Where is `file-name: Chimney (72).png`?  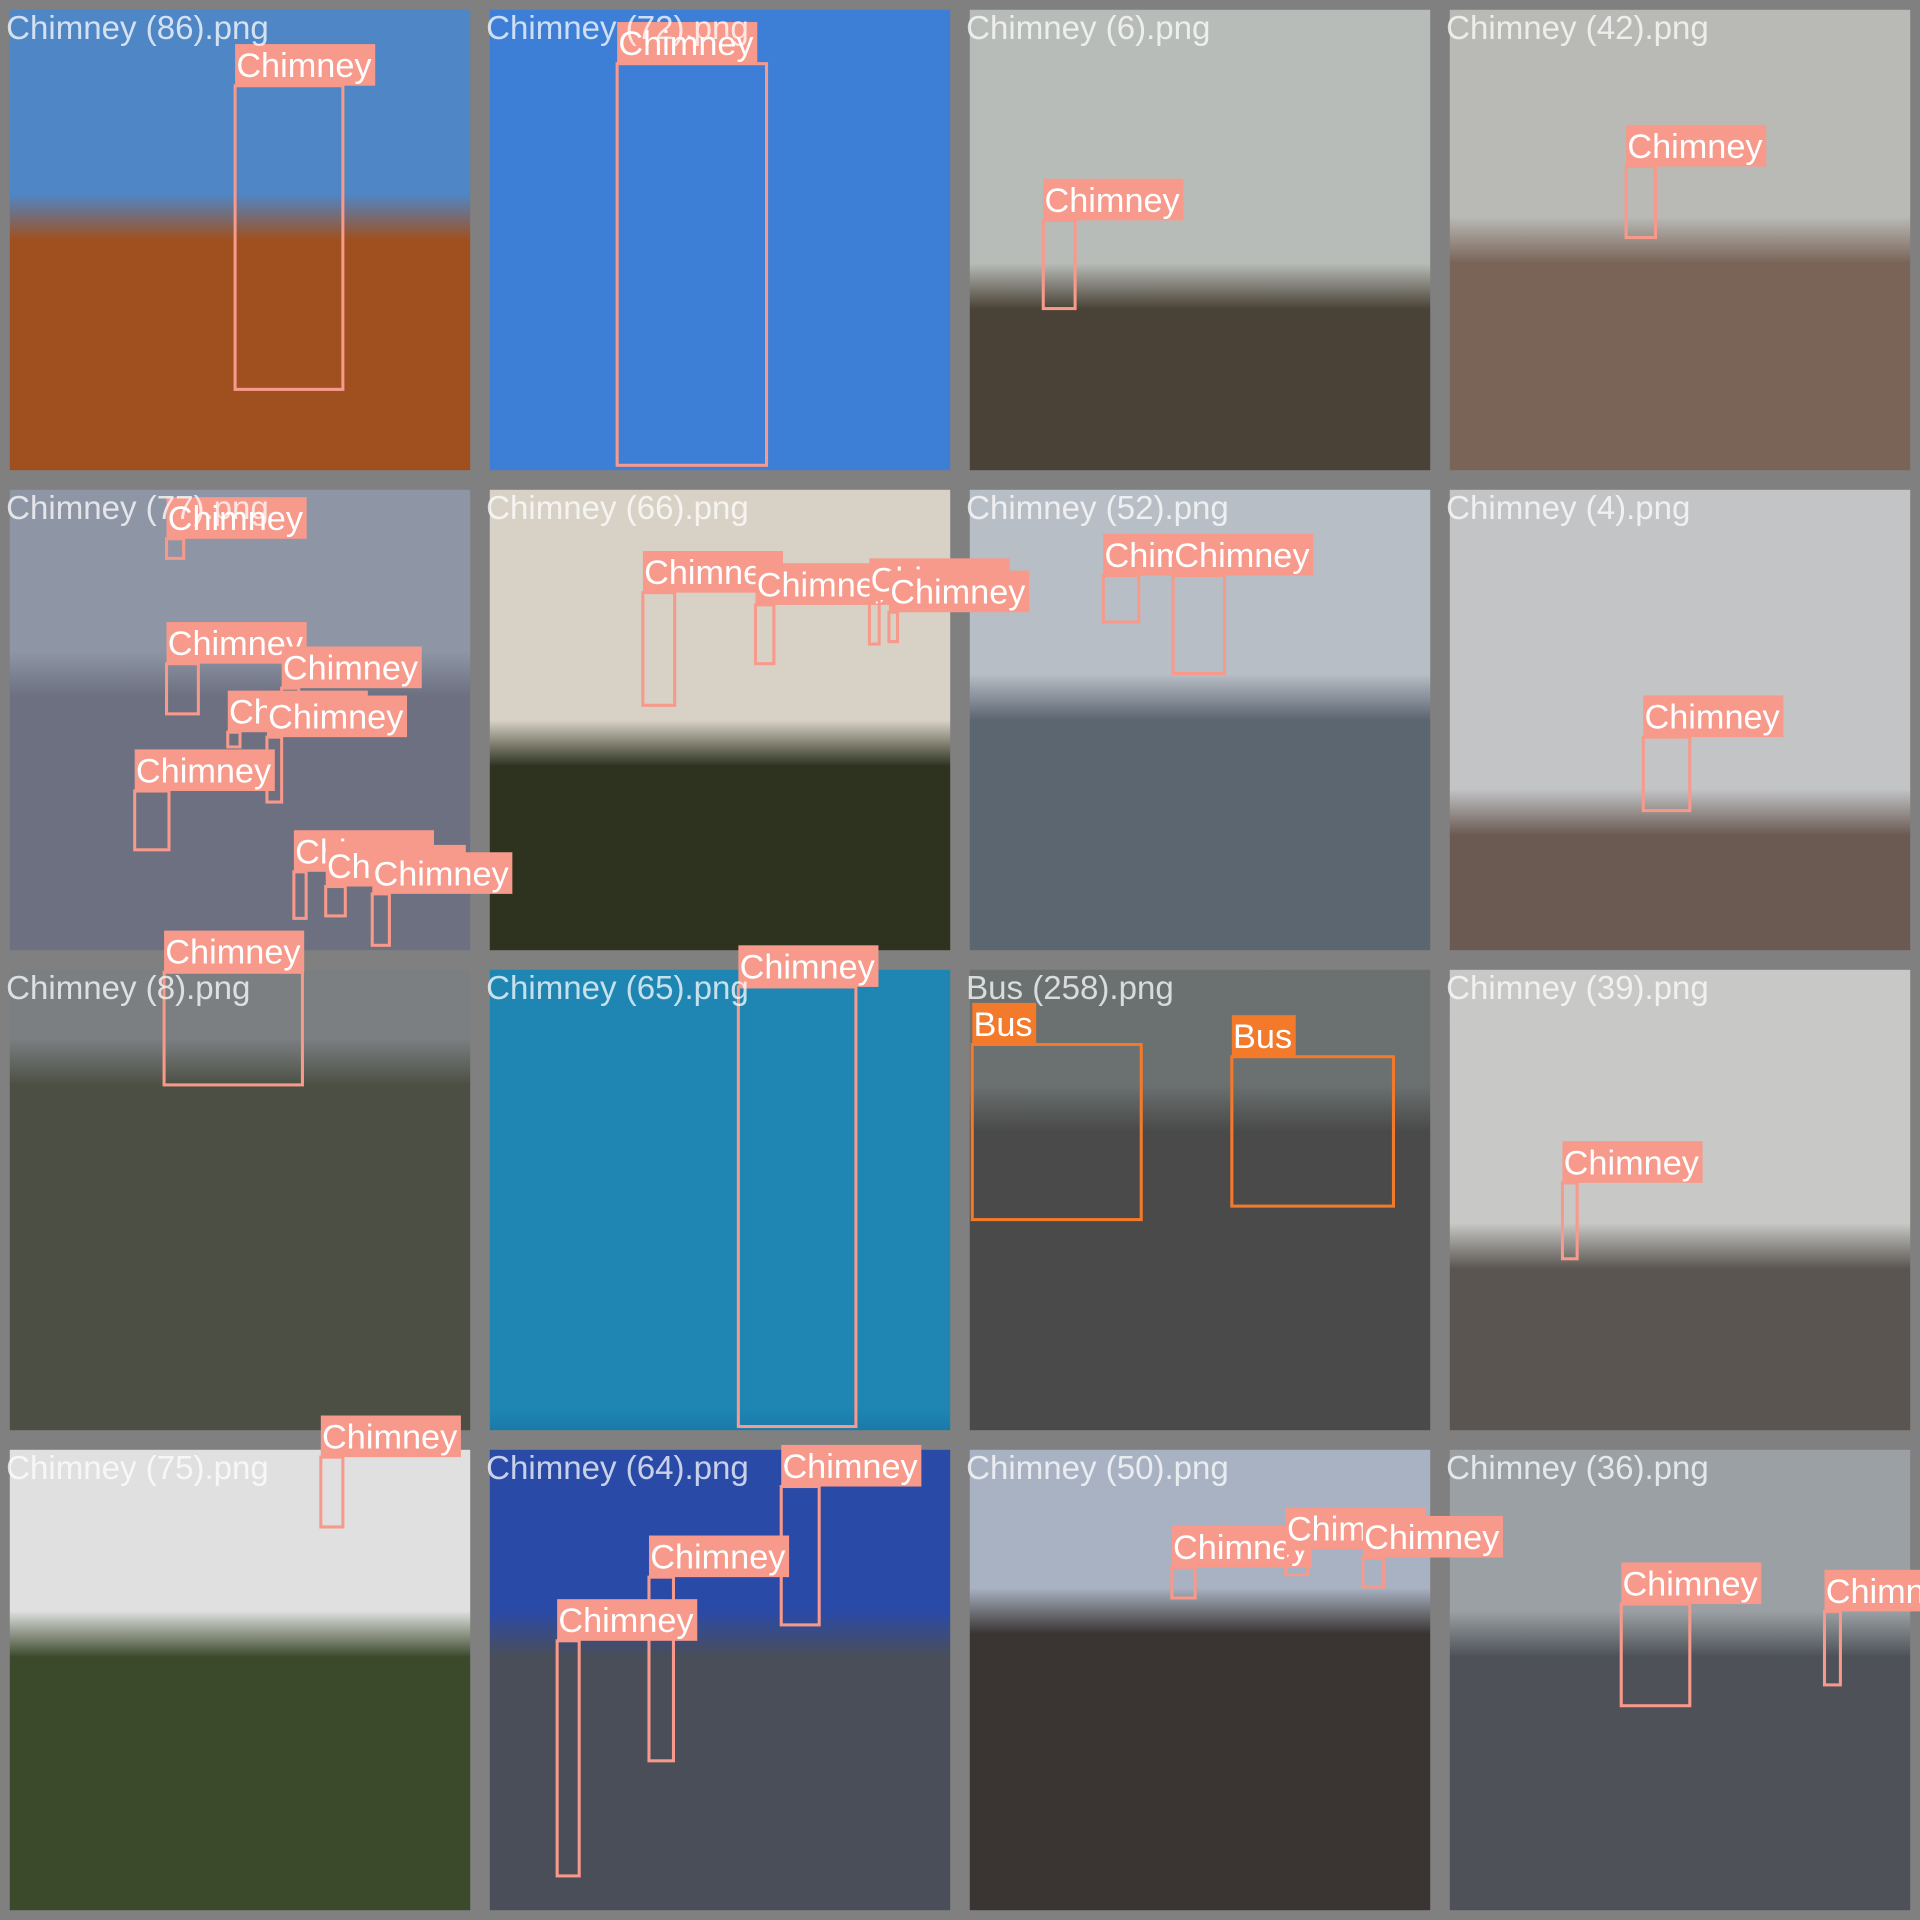
file-name: Chimney (72).png is located at coordinates (617, 28).